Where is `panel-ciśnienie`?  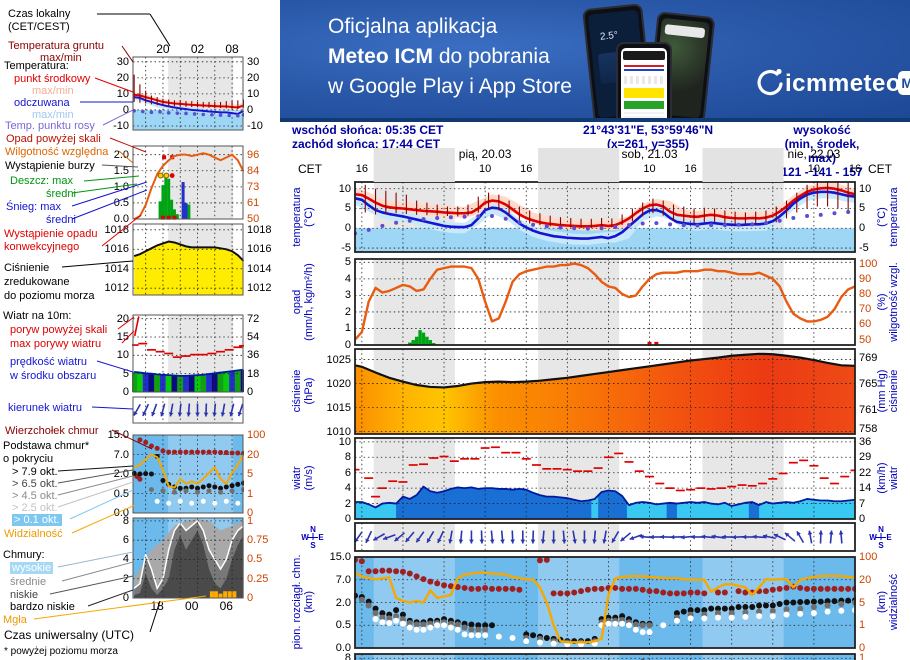
panel-ciśnienie is located at coordinates (188, 259).